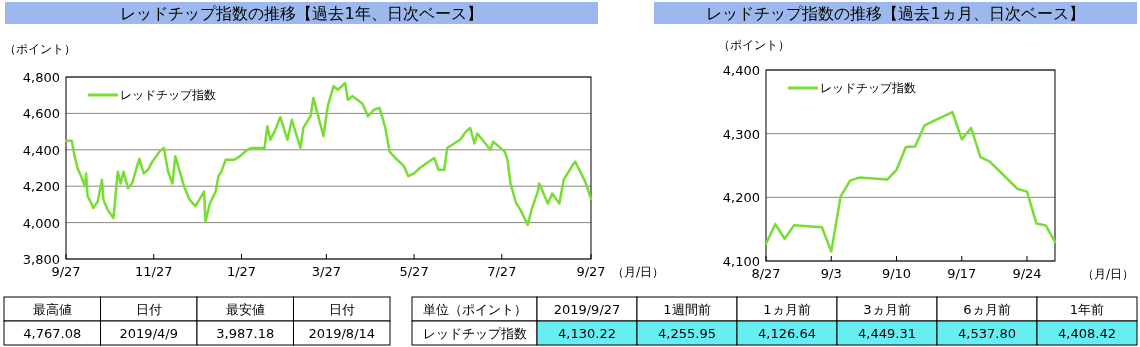 This screenshot has width=1140, height=347. What do you see at coordinates (587, 333) in the screenshot?
I see `text: 4,130.22` at bounding box center [587, 333].